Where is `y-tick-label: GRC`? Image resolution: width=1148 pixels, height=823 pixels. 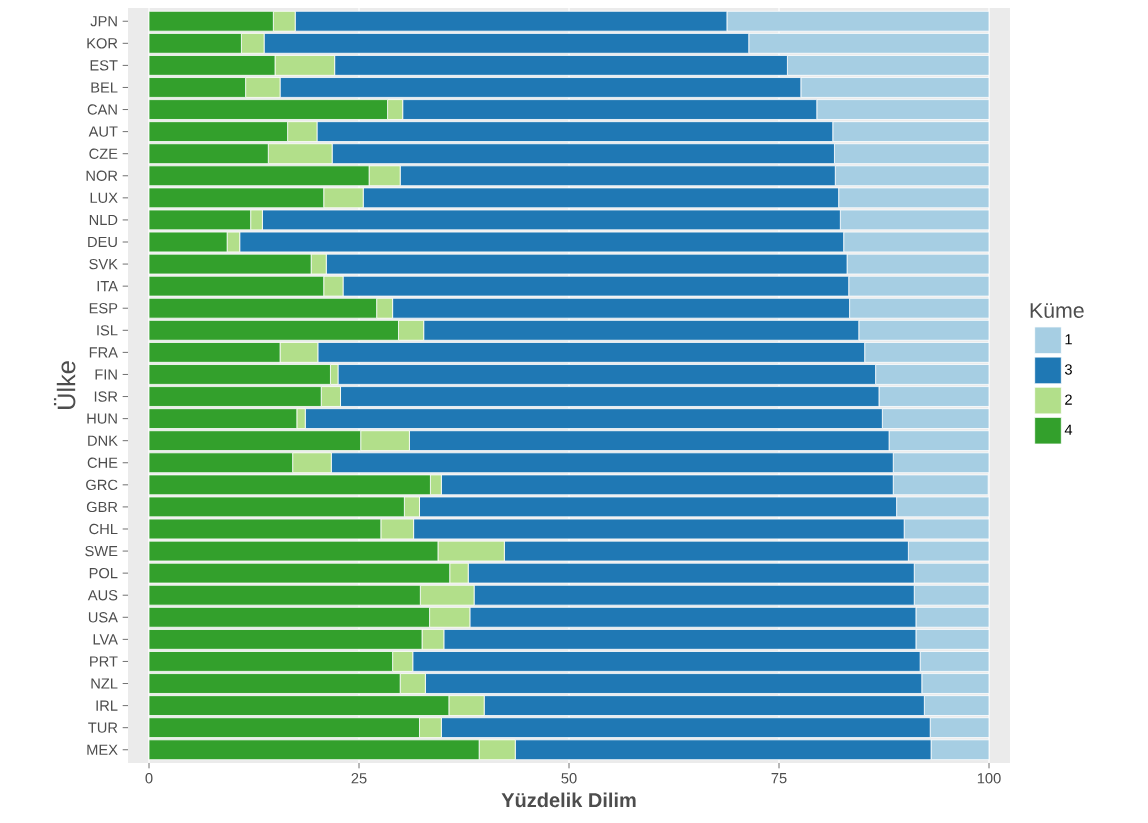 y-tick-label: GRC is located at coordinates (102, 485).